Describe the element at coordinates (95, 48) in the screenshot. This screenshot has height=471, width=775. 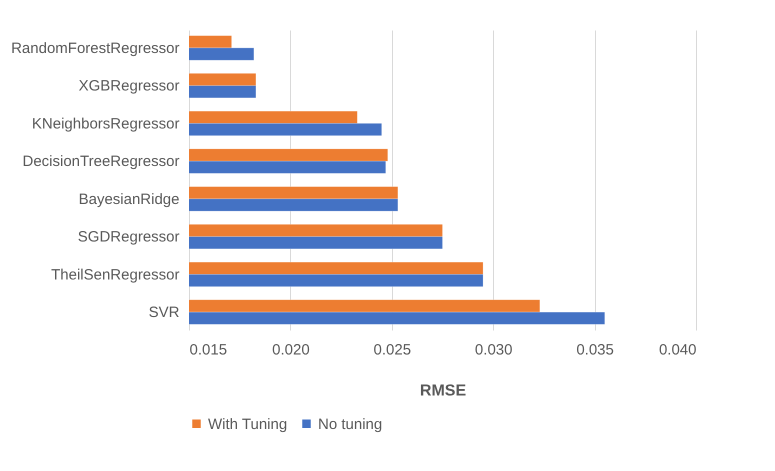
I see `y-tick-label: RandomForestRegressor` at that location.